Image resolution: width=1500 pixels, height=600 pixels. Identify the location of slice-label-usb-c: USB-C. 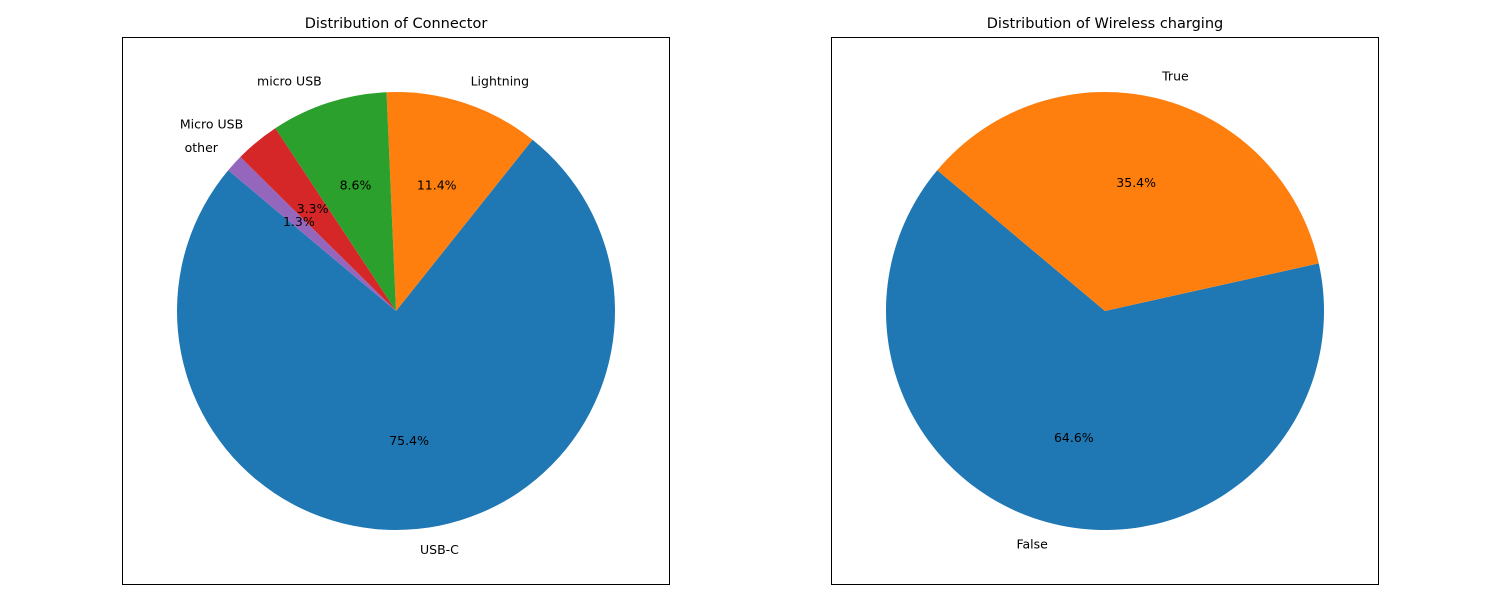
(439, 549).